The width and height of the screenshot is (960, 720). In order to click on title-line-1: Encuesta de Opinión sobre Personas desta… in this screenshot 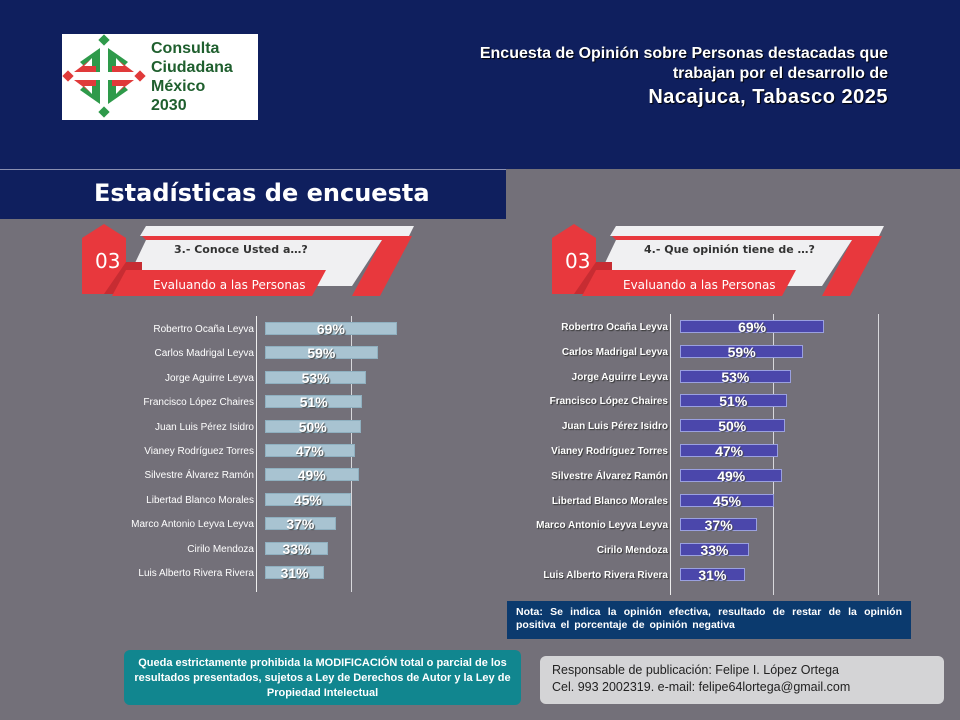, I will do `click(683, 53)`.